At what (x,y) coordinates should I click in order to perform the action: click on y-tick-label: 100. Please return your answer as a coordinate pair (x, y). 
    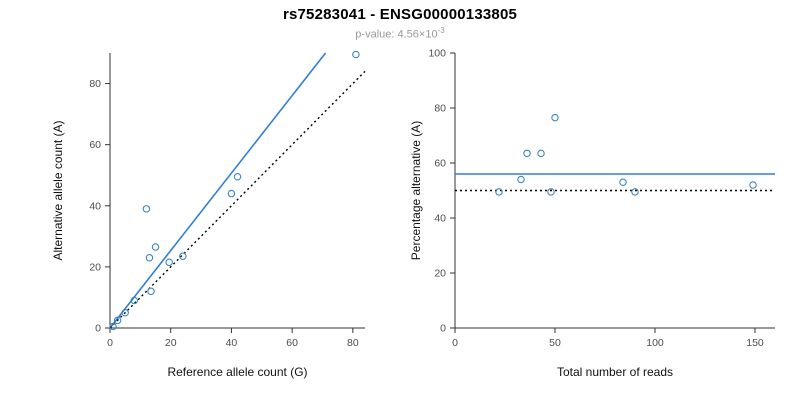
    Looking at the image, I should click on (437, 54).